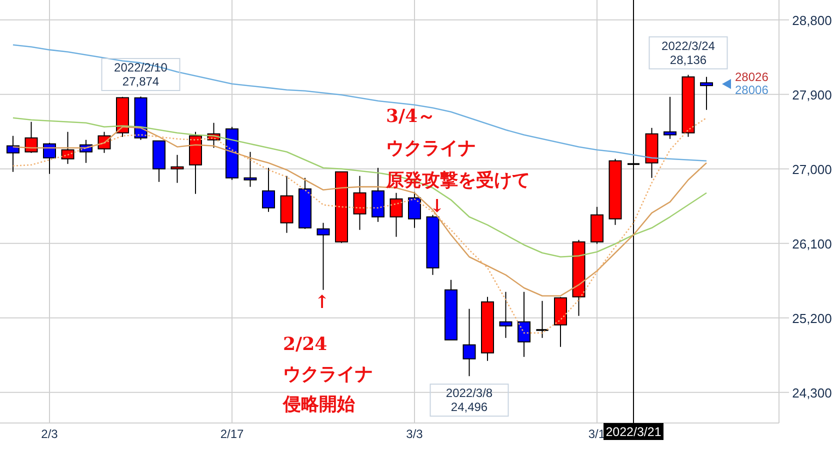 Image resolution: width=839 pixels, height=449 pixels. Describe the element at coordinates (634, 432) in the screenshot. I see `x-tick-label: 2022/3/21` at that location.